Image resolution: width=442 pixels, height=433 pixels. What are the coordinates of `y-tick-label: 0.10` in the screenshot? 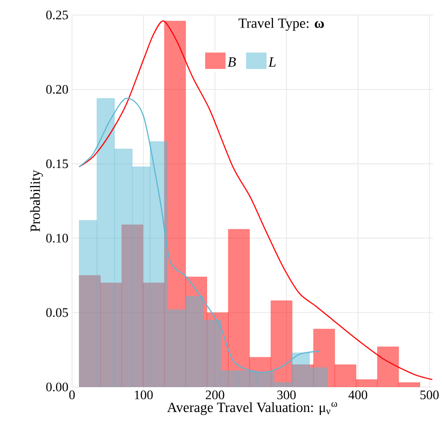 It's located at (57, 238).